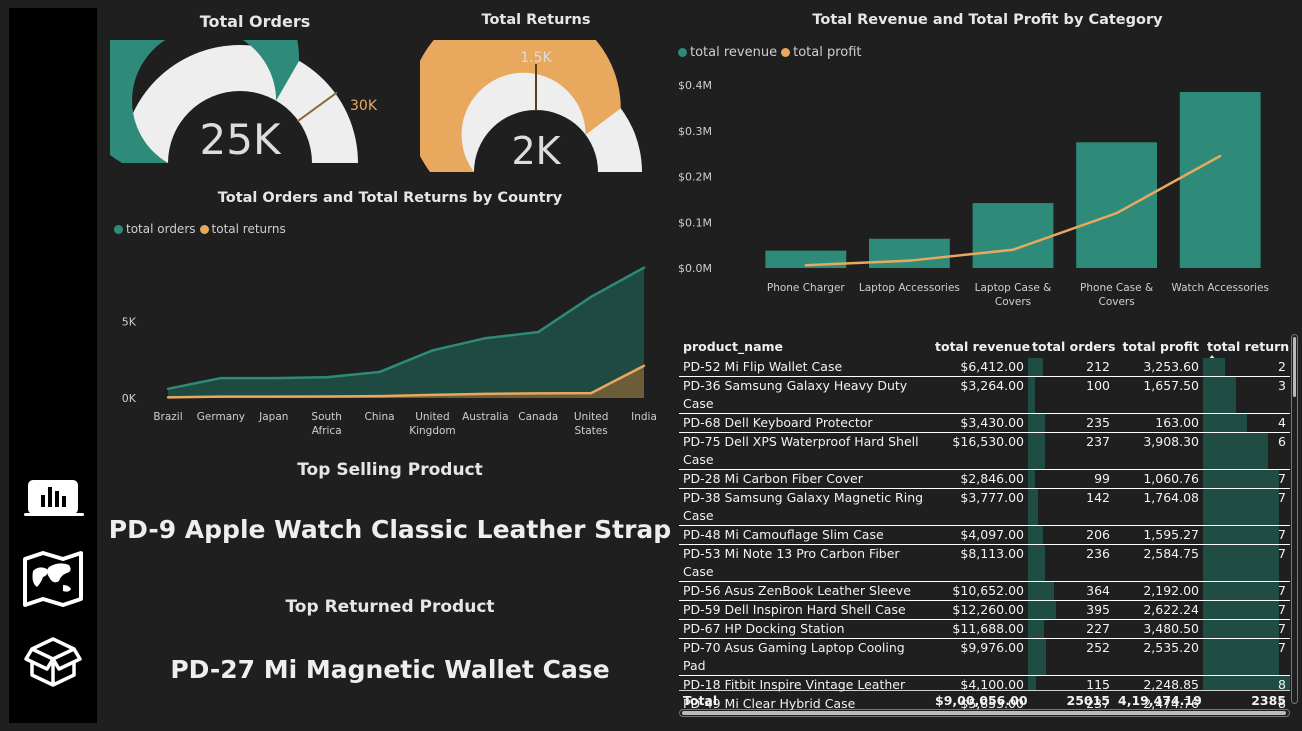 Image resolution: width=1302 pixels, height=731 pixels. I want to click on cell-value: $2,846.00, so click(992, 478).